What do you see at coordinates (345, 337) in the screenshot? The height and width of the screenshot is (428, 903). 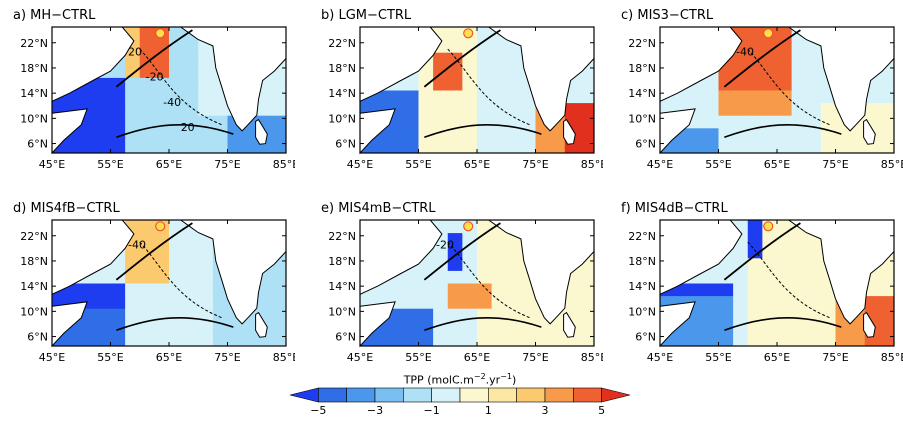 I see `lat-label: 6°N` at bounding box center [345, 337].